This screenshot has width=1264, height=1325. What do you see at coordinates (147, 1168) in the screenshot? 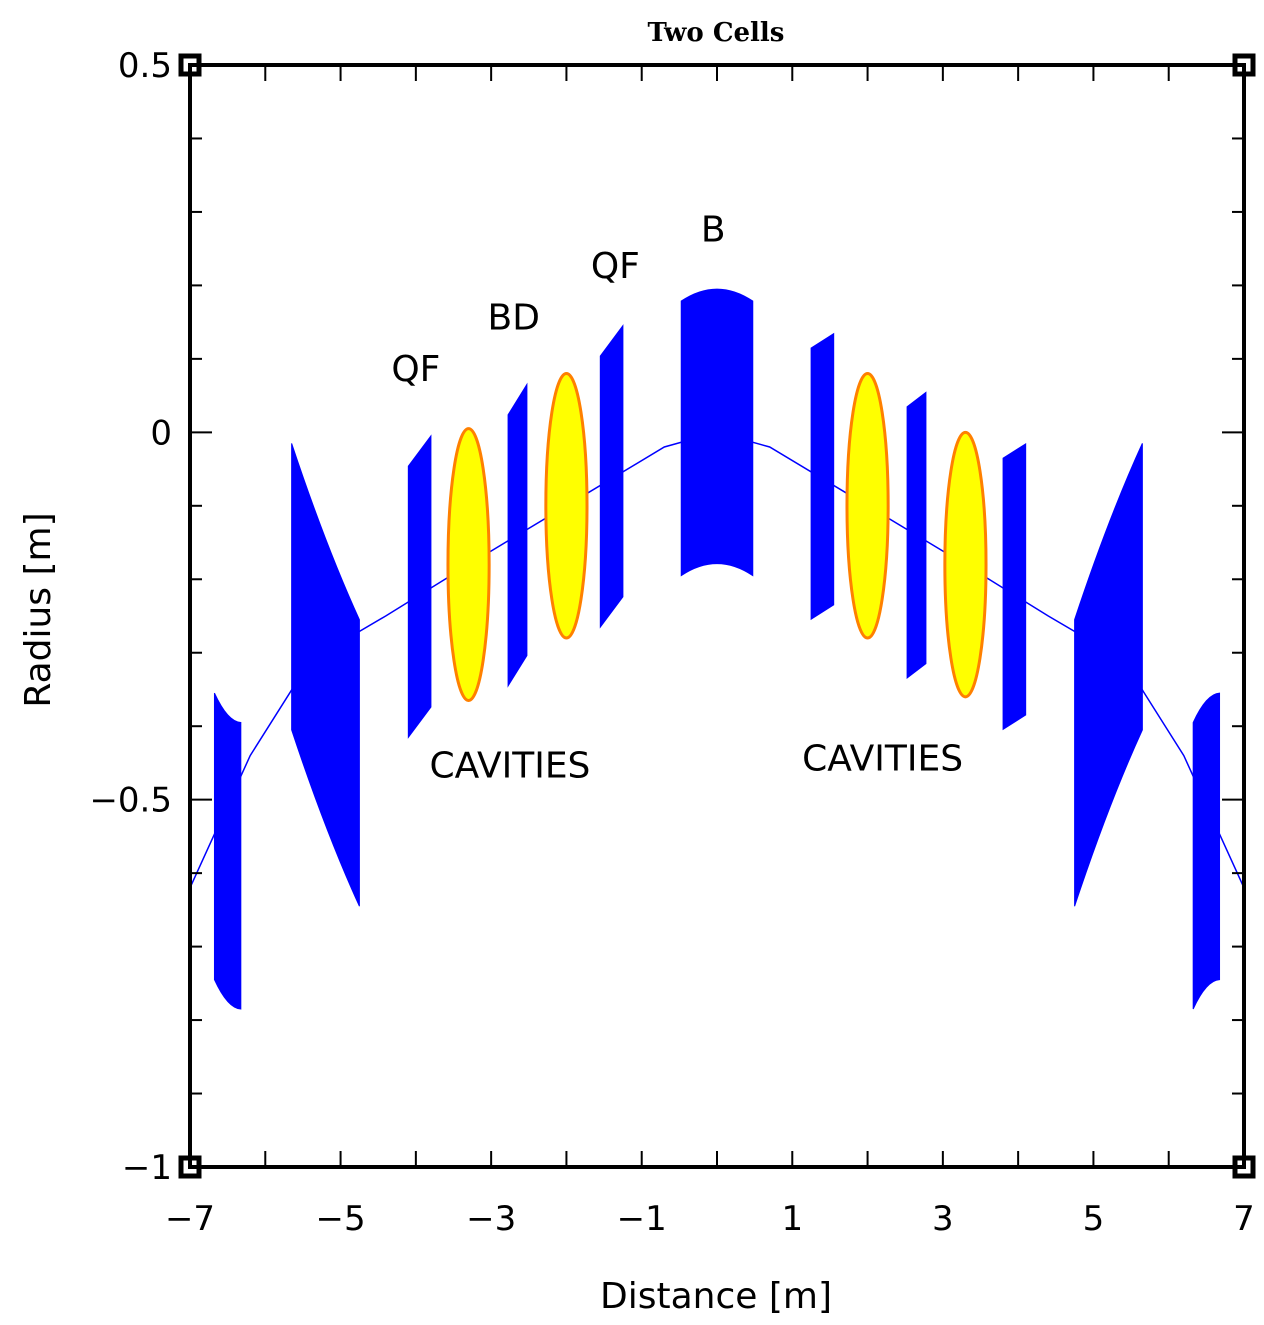
I see `y-tick-label: −1` at bounding box center [147, 1168].